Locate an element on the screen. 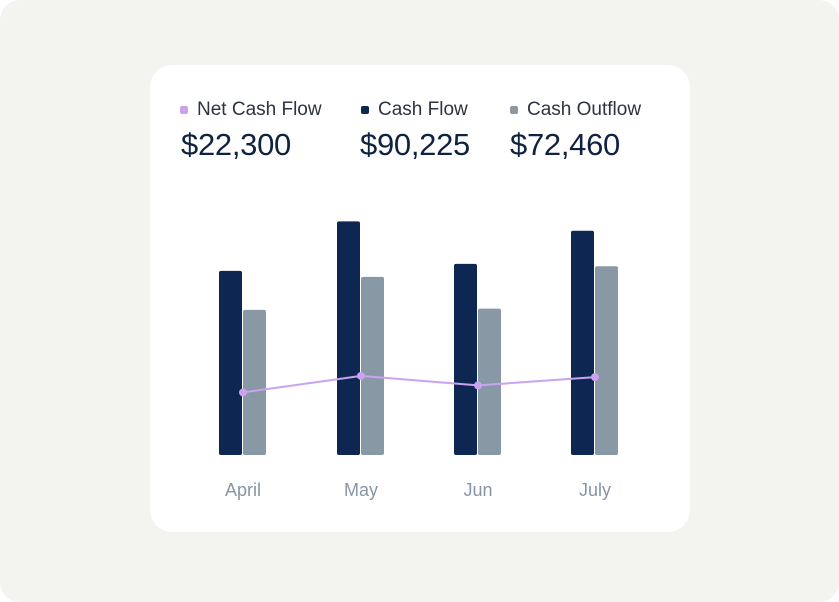 This screenshot has height=602, width=839. point-net-cash-flow-jun is located at coordinates (478, 385).